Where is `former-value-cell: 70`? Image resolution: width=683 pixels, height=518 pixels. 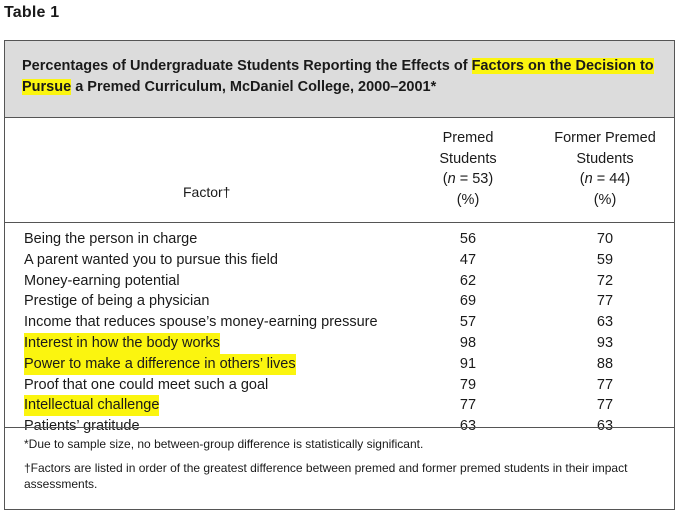
former-value-cell: 70 is located at coordinates (605, 239).